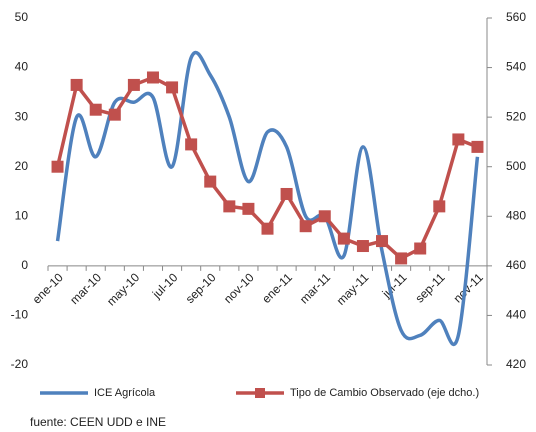 This screenshot has width=536, height=432. Describe the element at coordinates (429, 287) in the screenshot. I see `x-tick-label: sep-11` at that location.